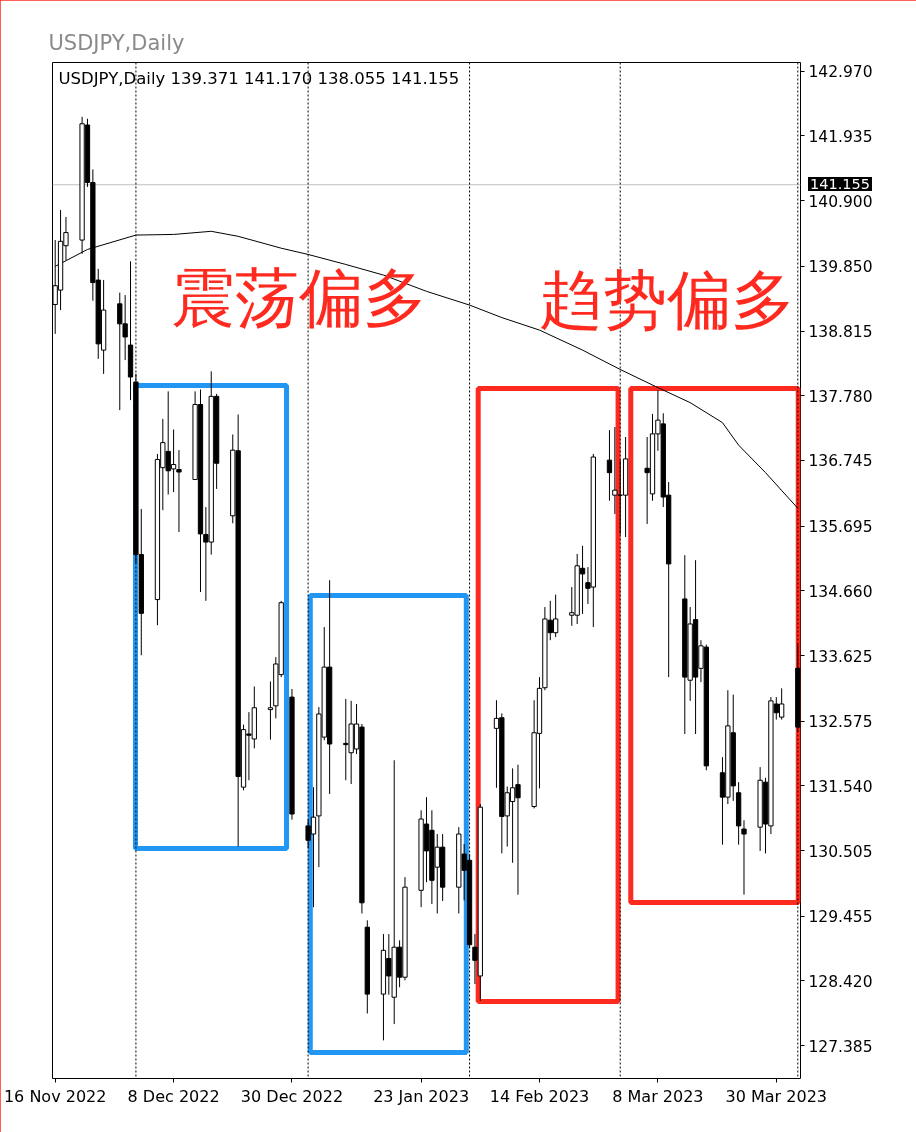 This screenshot has width=916, height=1132. What do you see at coordinates (840, 591) in the screenshot?
I see `y-tick-label: 134.660` at bounding box center [840, 591].